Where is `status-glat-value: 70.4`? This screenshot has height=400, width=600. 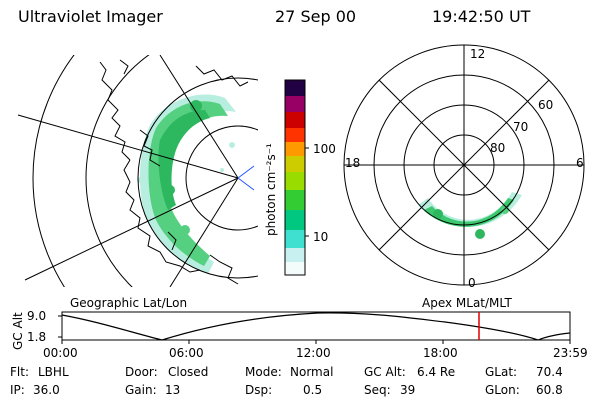 status-glat-value: 70.4 is located at coordinates (549, 372).